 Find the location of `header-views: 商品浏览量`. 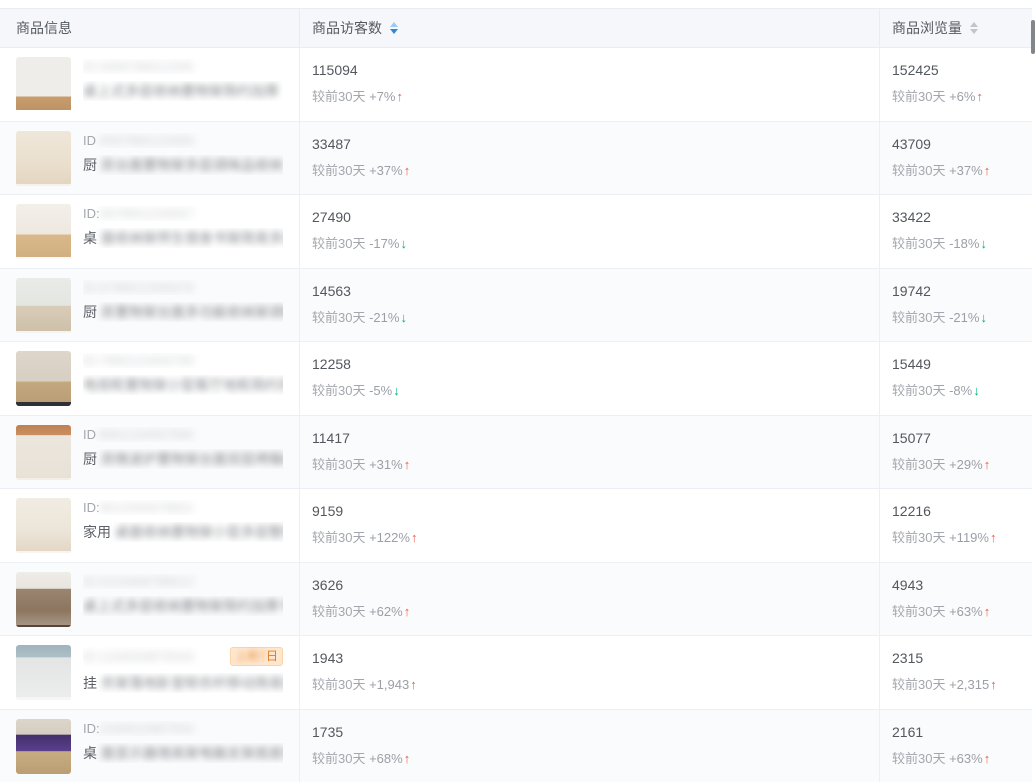

header-views: 商品浏览量 is located at coordinates (956, 28).